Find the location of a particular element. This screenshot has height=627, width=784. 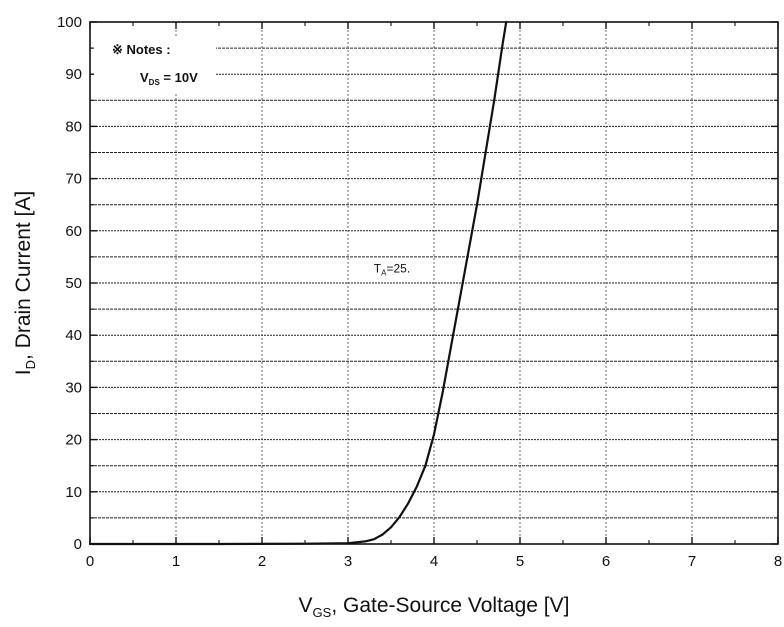

x-tick-label: 8 is located at coordinates (778, 561).